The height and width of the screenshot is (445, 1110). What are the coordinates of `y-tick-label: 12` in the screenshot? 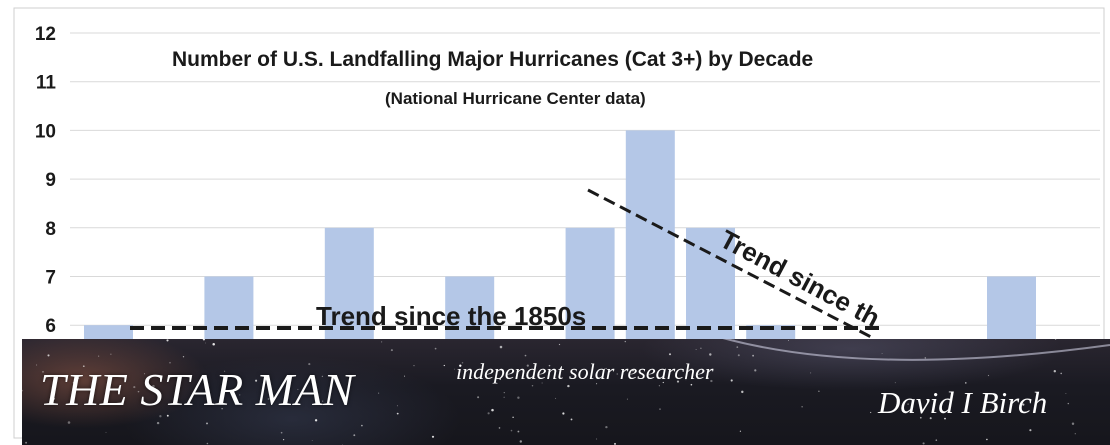 It's located at (45, 34).